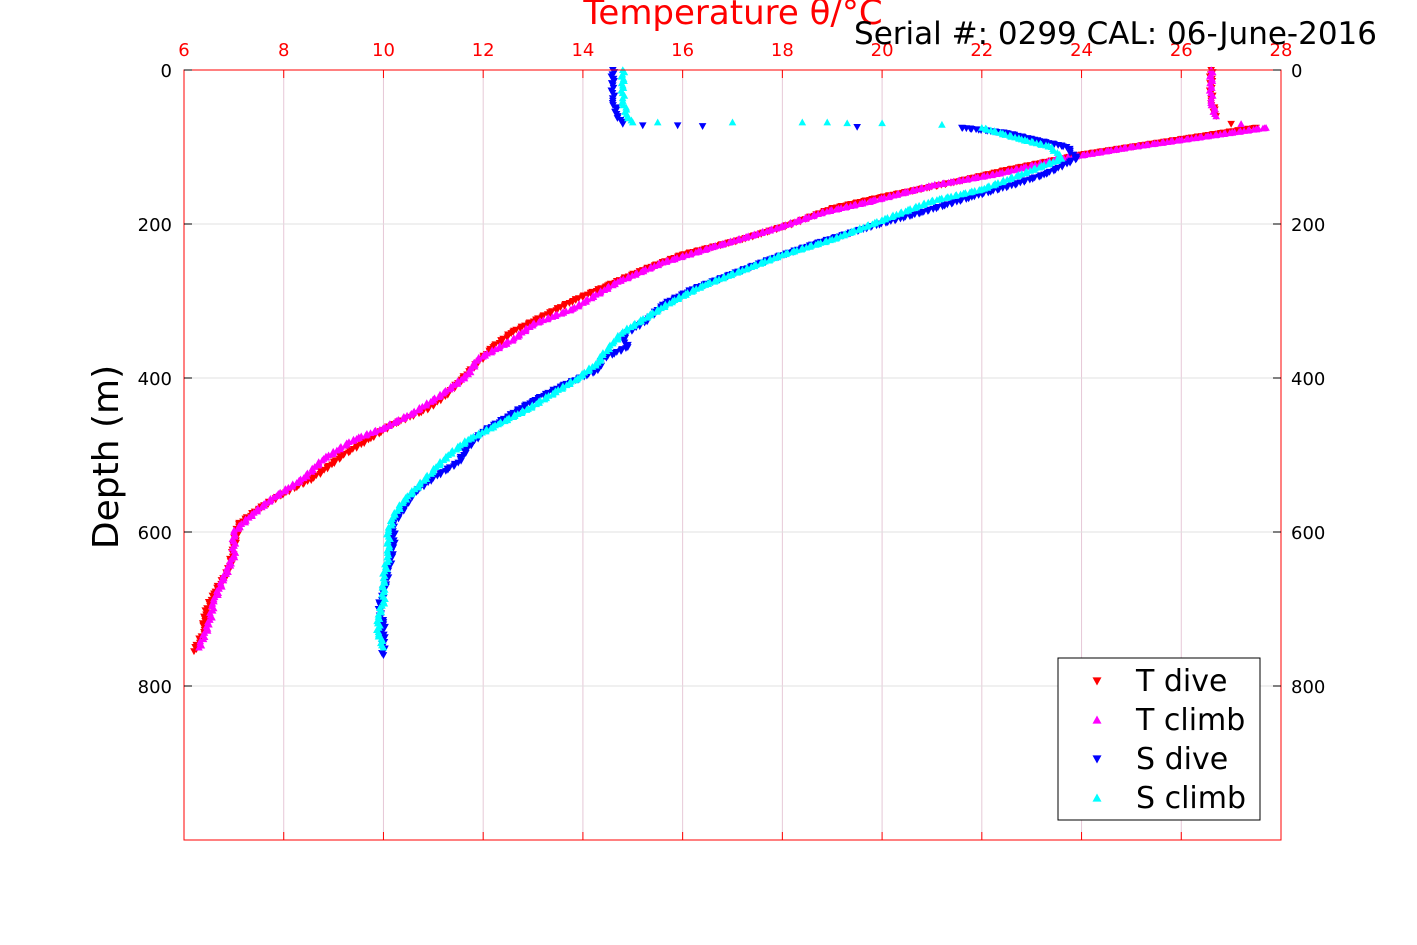 The height and width of the screenshot is (945, 1417). What do you see at coordinates (383, 50) in the screenshot?
I see `x-tick-label: 10` at bounding box center [383, 50].